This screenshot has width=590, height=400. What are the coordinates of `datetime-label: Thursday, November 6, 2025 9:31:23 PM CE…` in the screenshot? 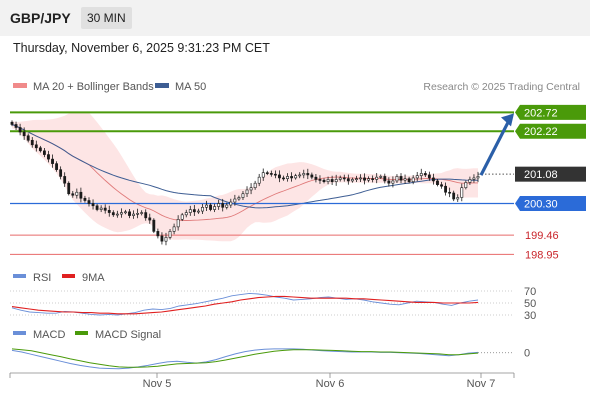 It's located at (141, 48).